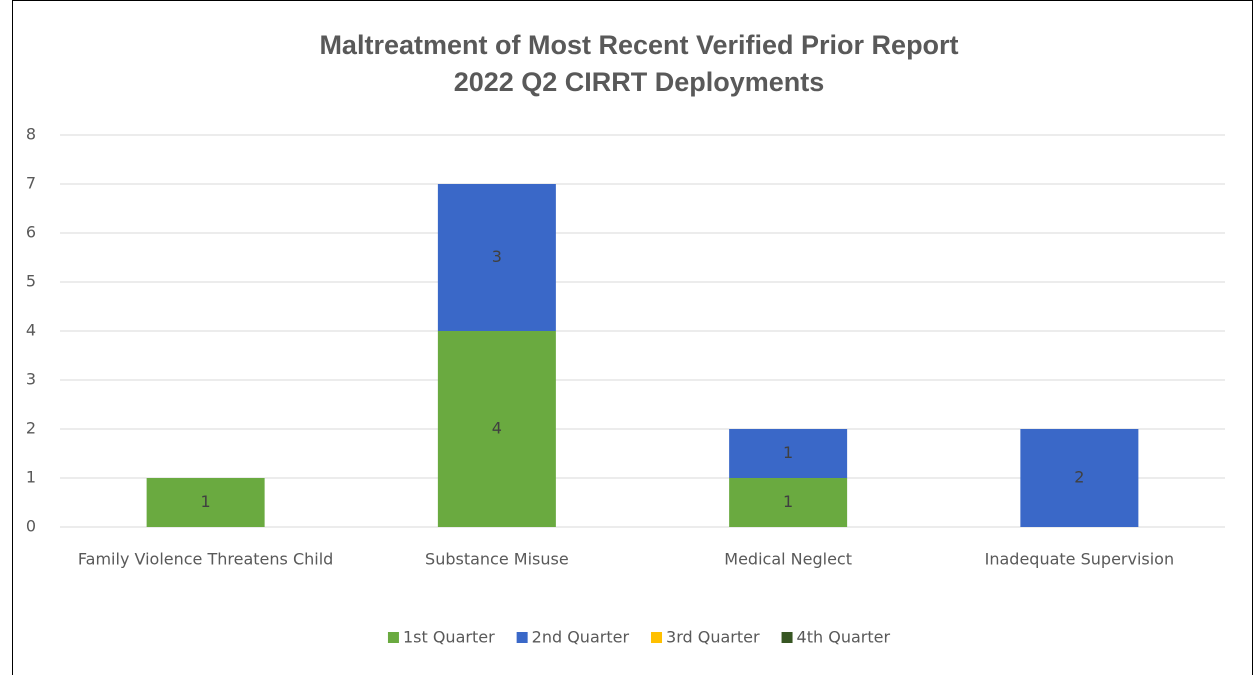 The image size is (1253, 675). I want to click on y-tick-label: 5, so click(31, 281).